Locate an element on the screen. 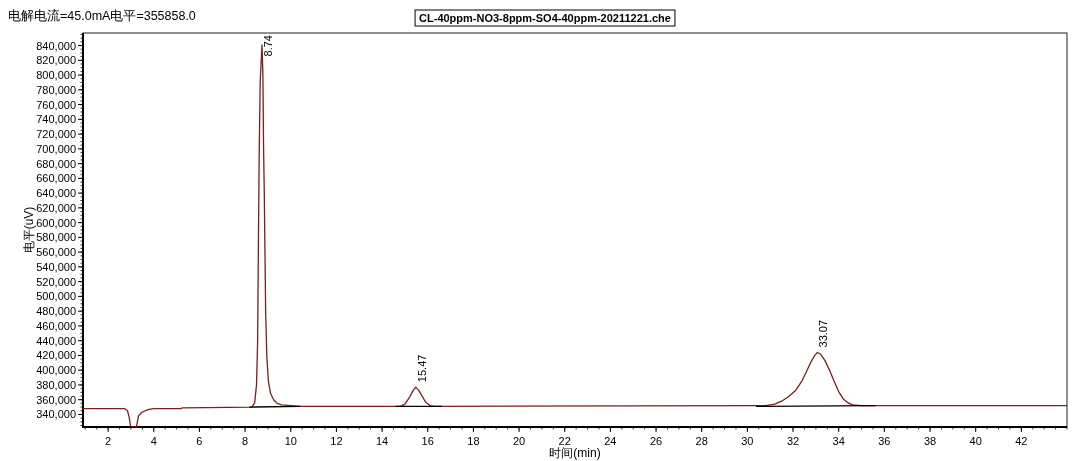 This screenshot has height=461, width=1080. y-tick-label: 820,000 is located at coordinates (56, 60).